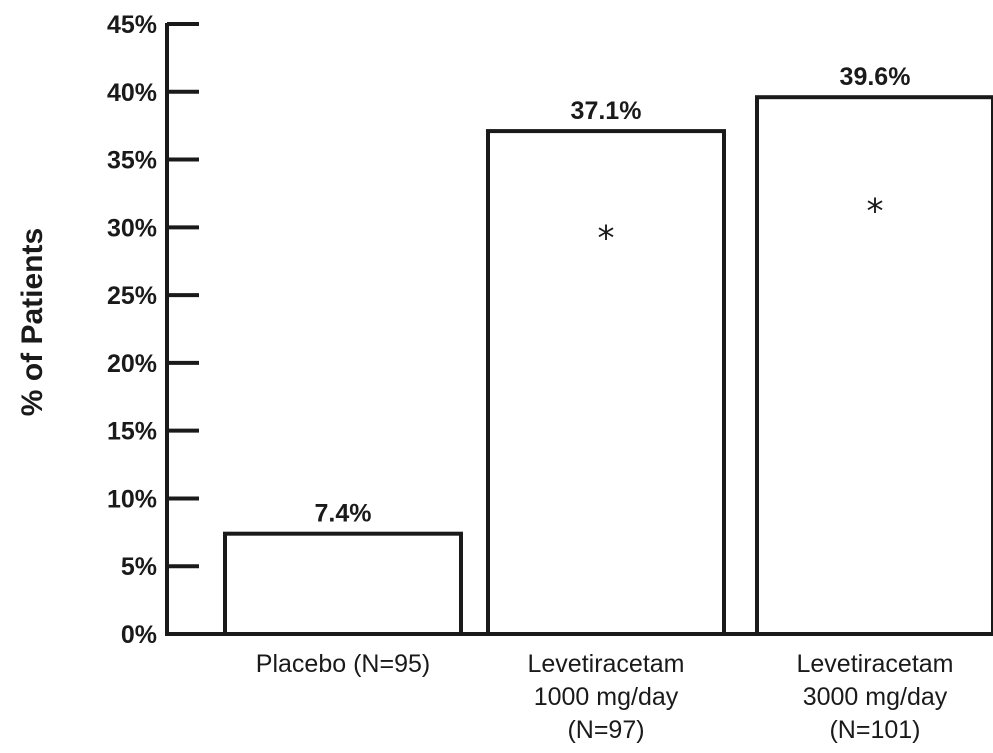  Describe the element at coordinates (875, 77) in the screenshot. I see `bar-value-label: 39.6%` at that location.